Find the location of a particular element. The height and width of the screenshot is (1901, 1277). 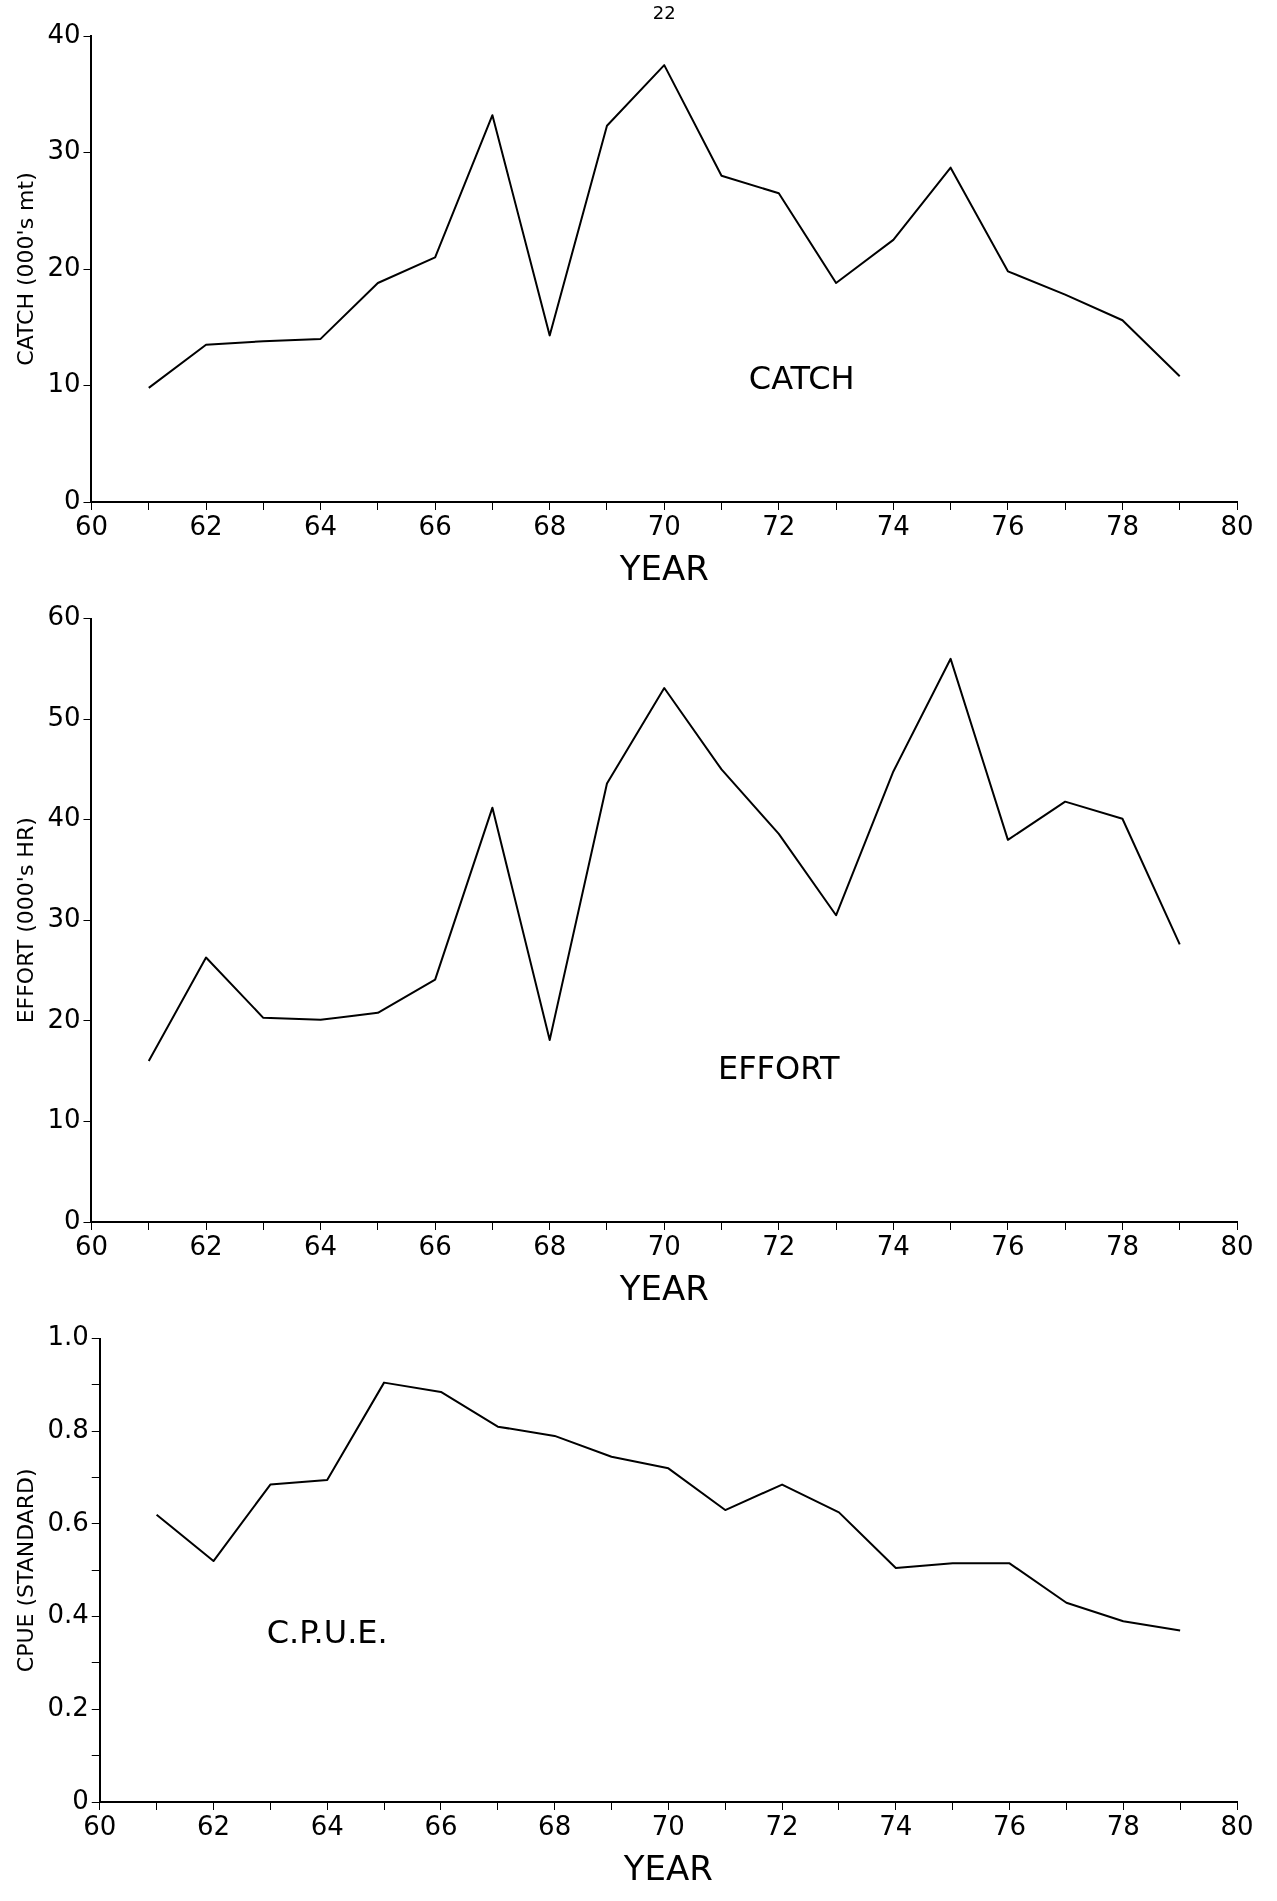

annotation: CATCH is located at coordinates (801, 378).